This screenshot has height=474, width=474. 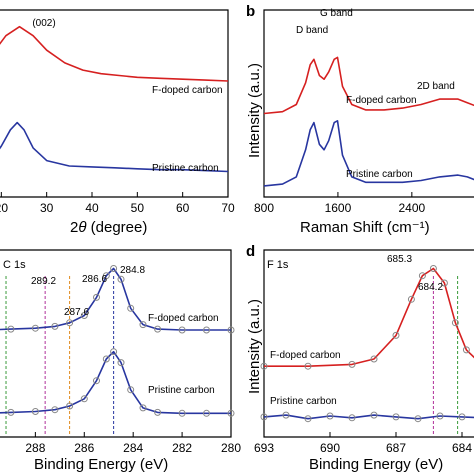 I want to click on x-tick-label-d: 693, so click(x=264, y=448).